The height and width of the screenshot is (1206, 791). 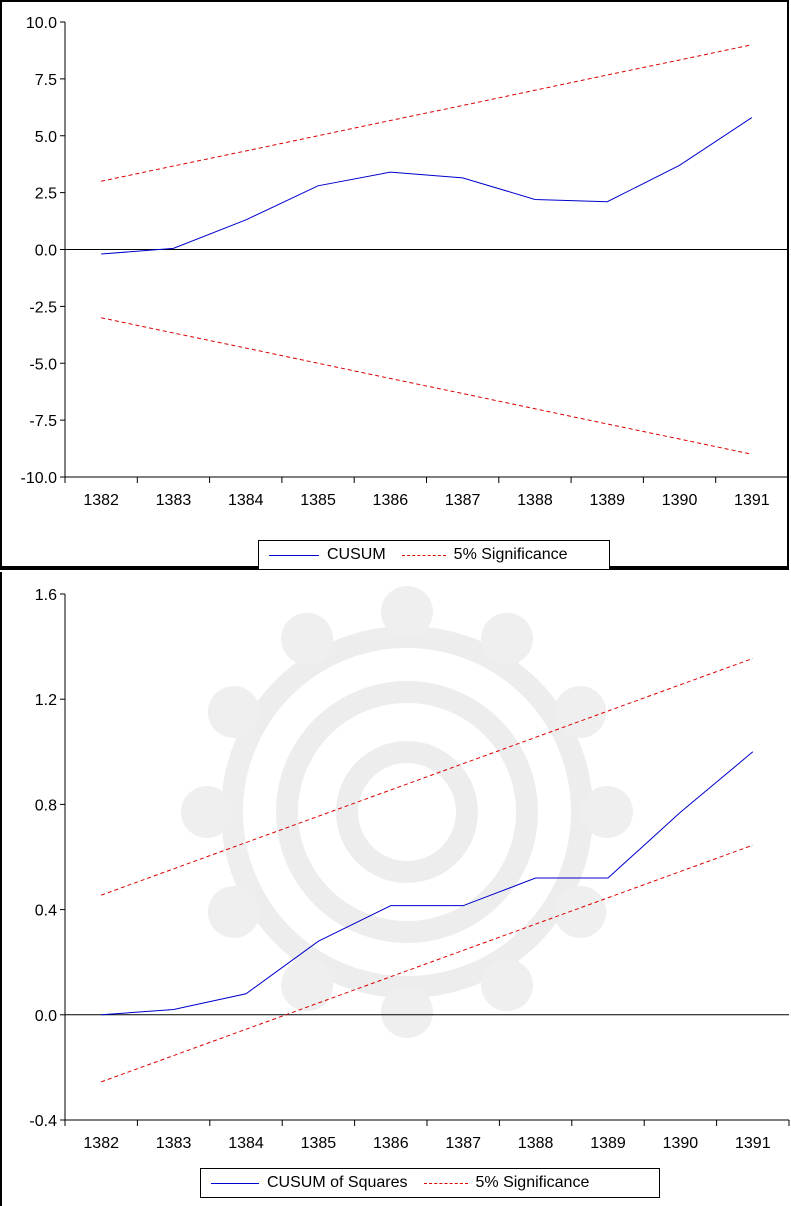 What do you see at coordinates (319, 1143) in the screenshot?
I see `cusum-sq-x-tick-label: 1385` at bounding box center [319, 1143].